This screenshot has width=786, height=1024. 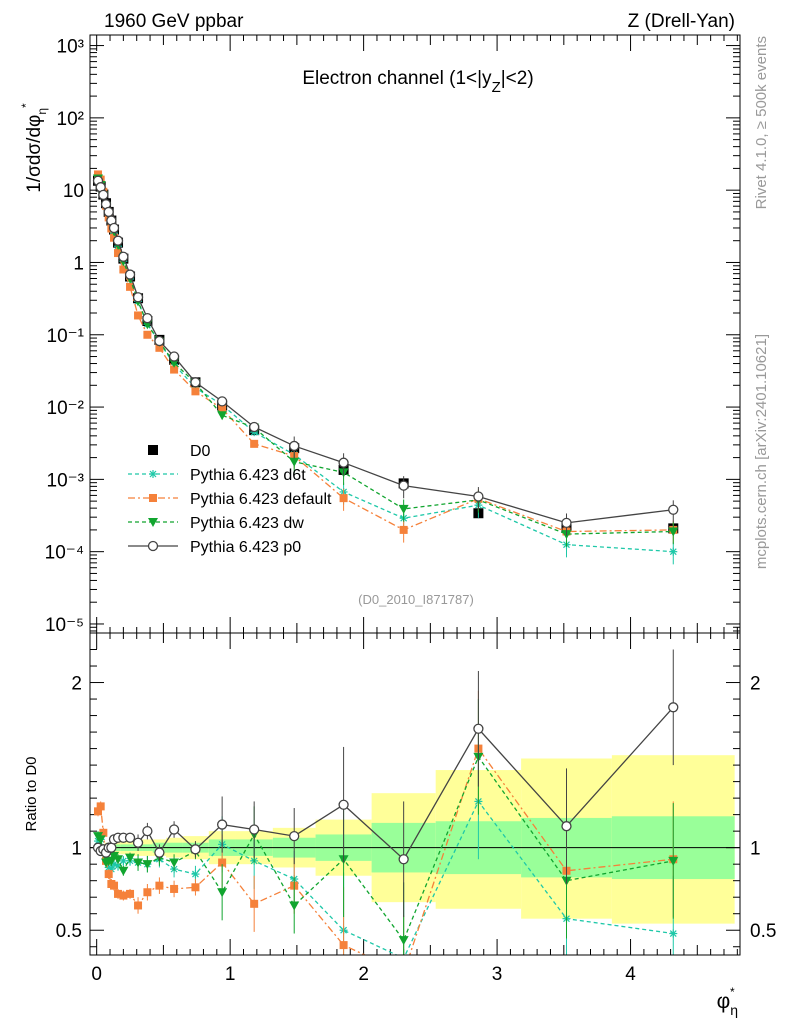 What do you see at coordinates (630, 974) in the screenshot?
I see `x-tick-label: 4` at bounding box center [630, 974].